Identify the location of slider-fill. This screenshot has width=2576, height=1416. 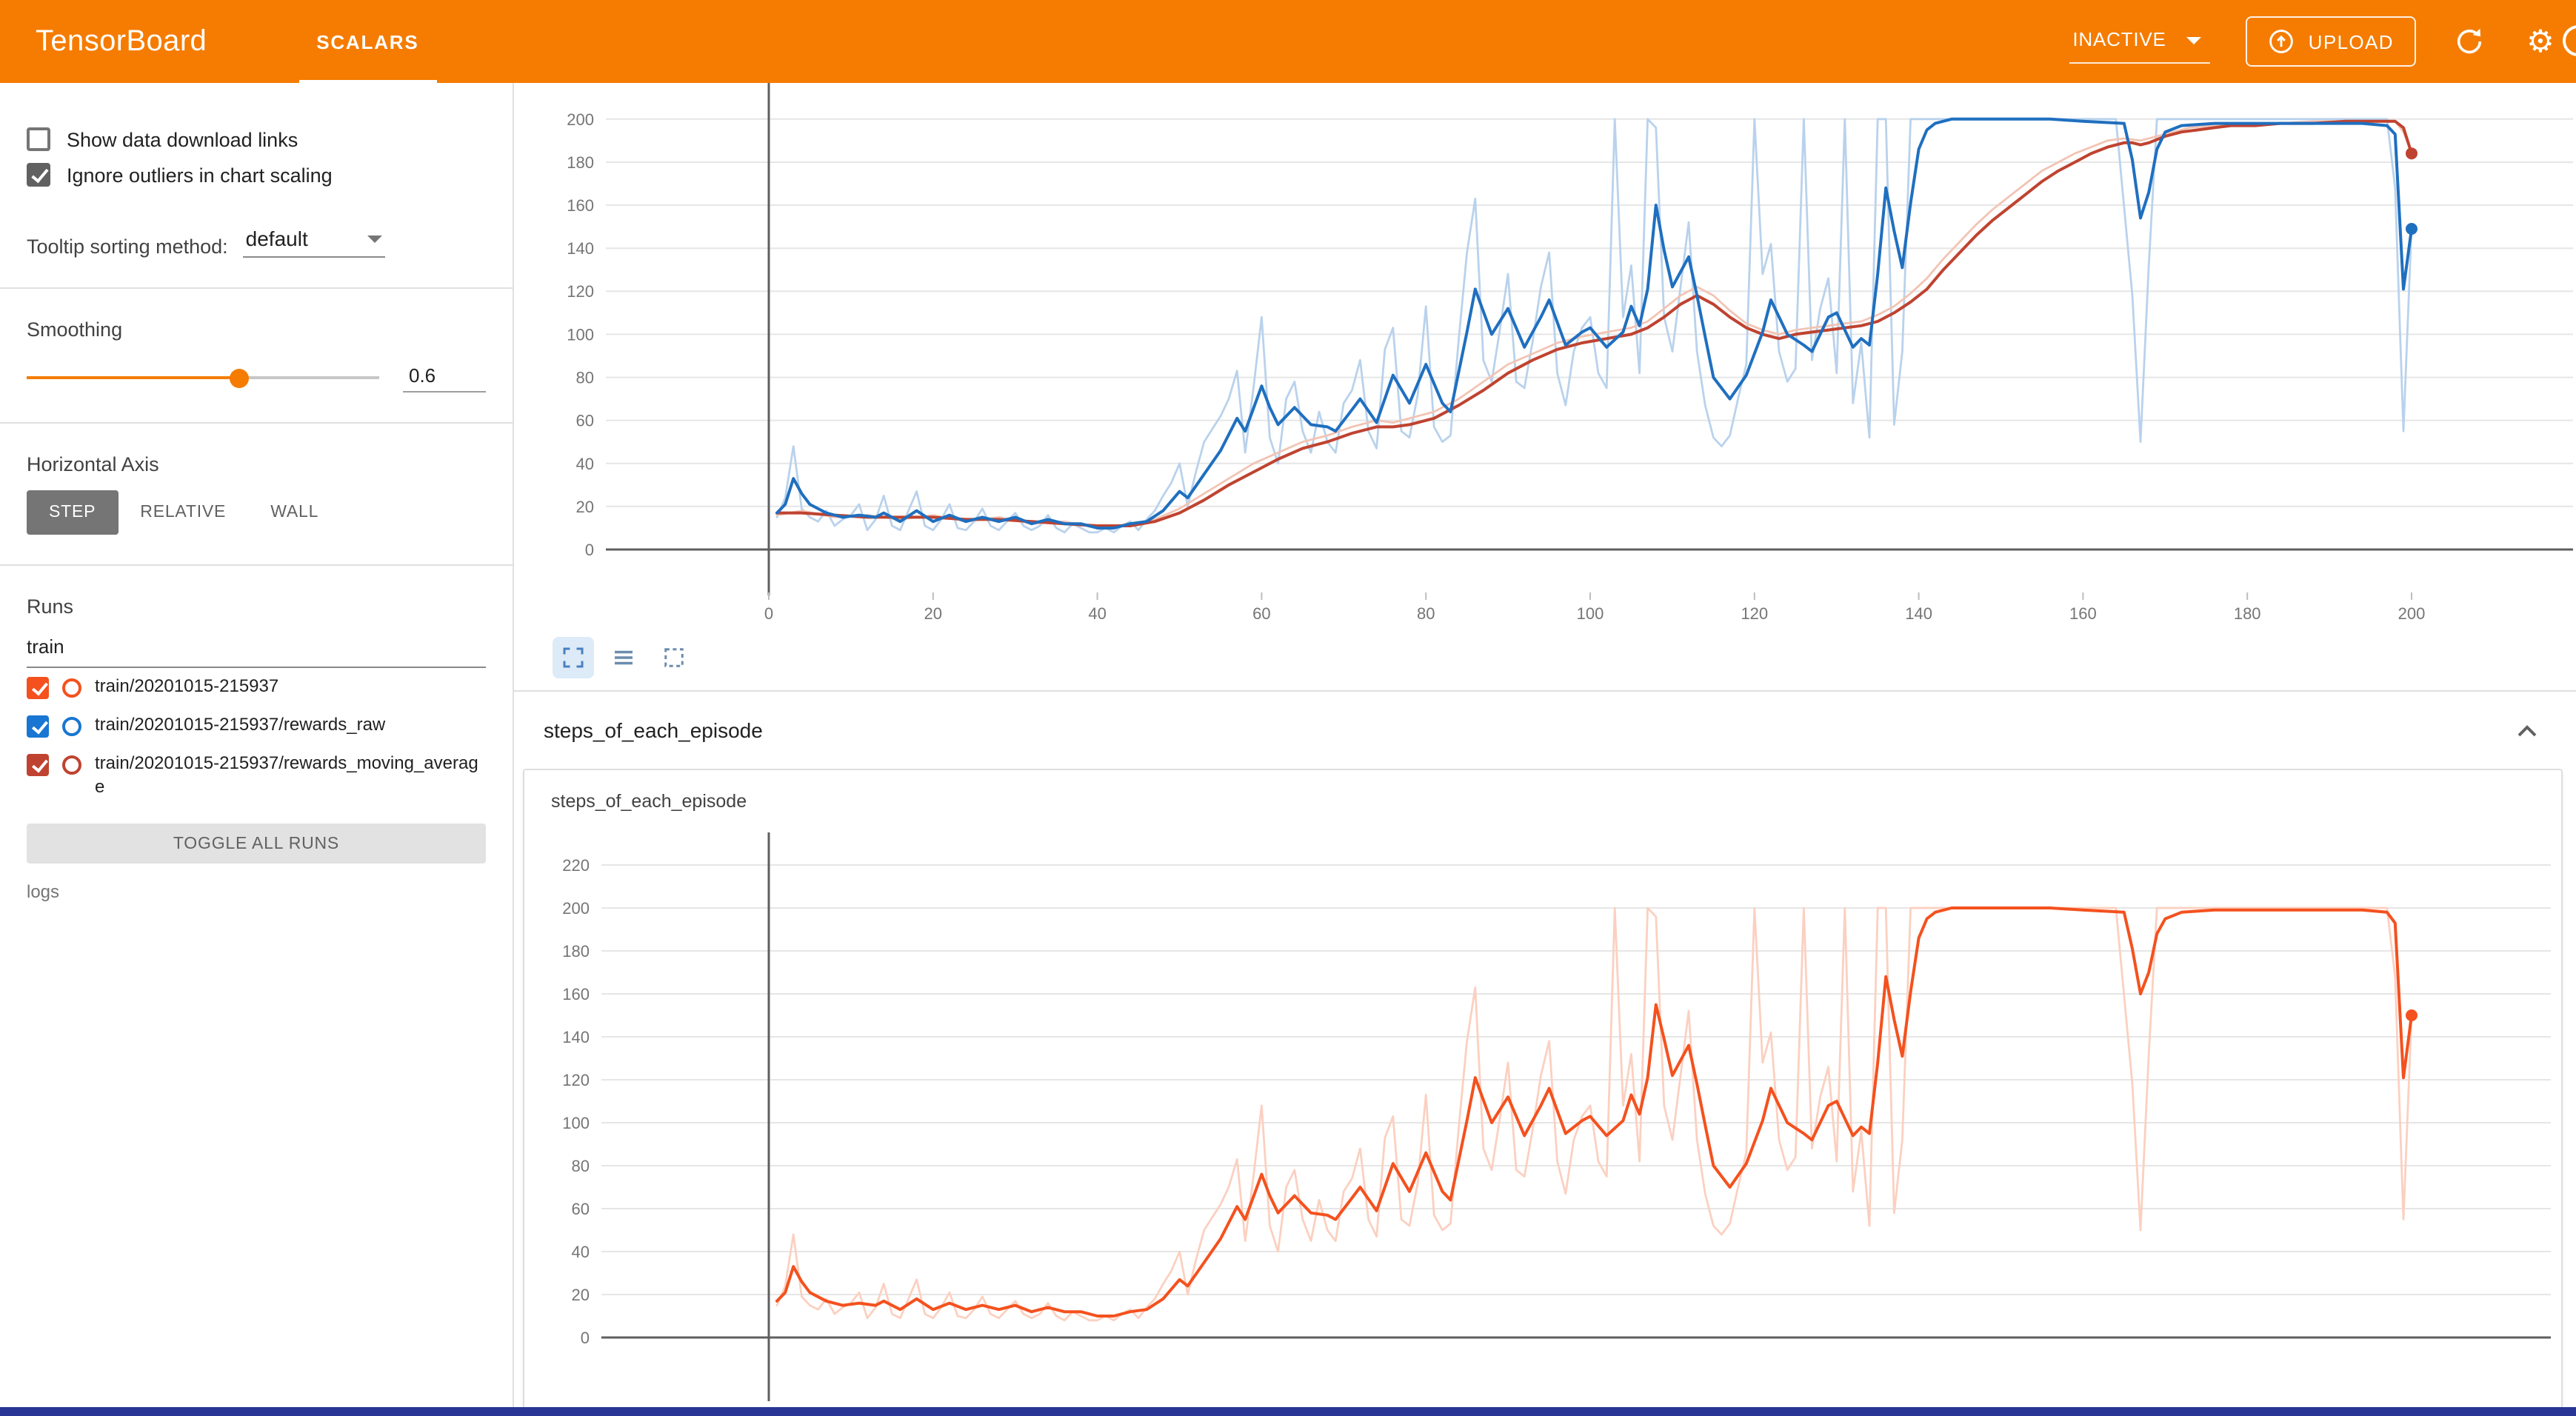
(132, 376).